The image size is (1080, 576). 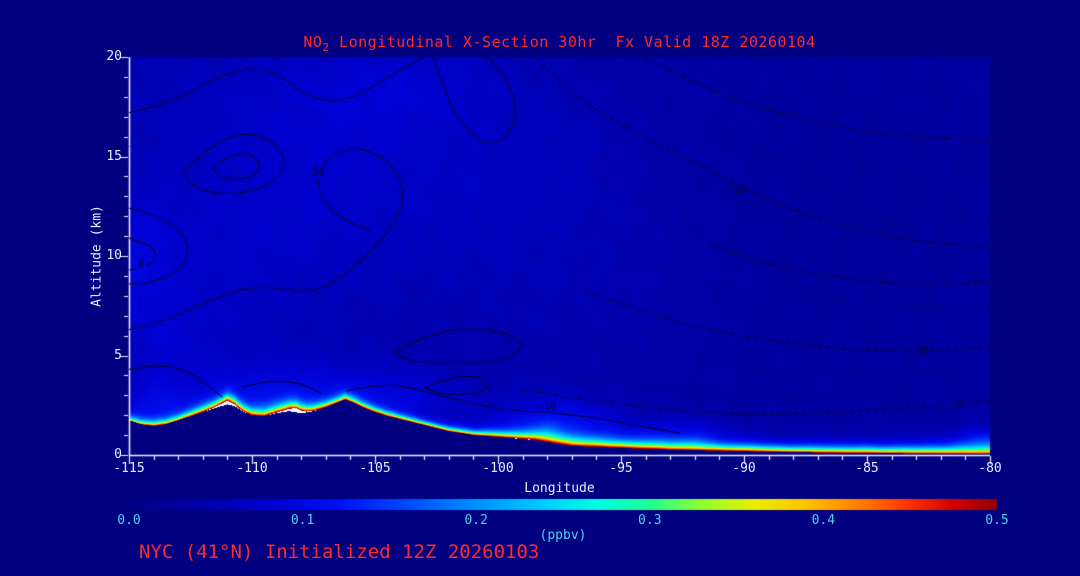 I want to click on x-tick-label: -80, so click(x=990, y=468).